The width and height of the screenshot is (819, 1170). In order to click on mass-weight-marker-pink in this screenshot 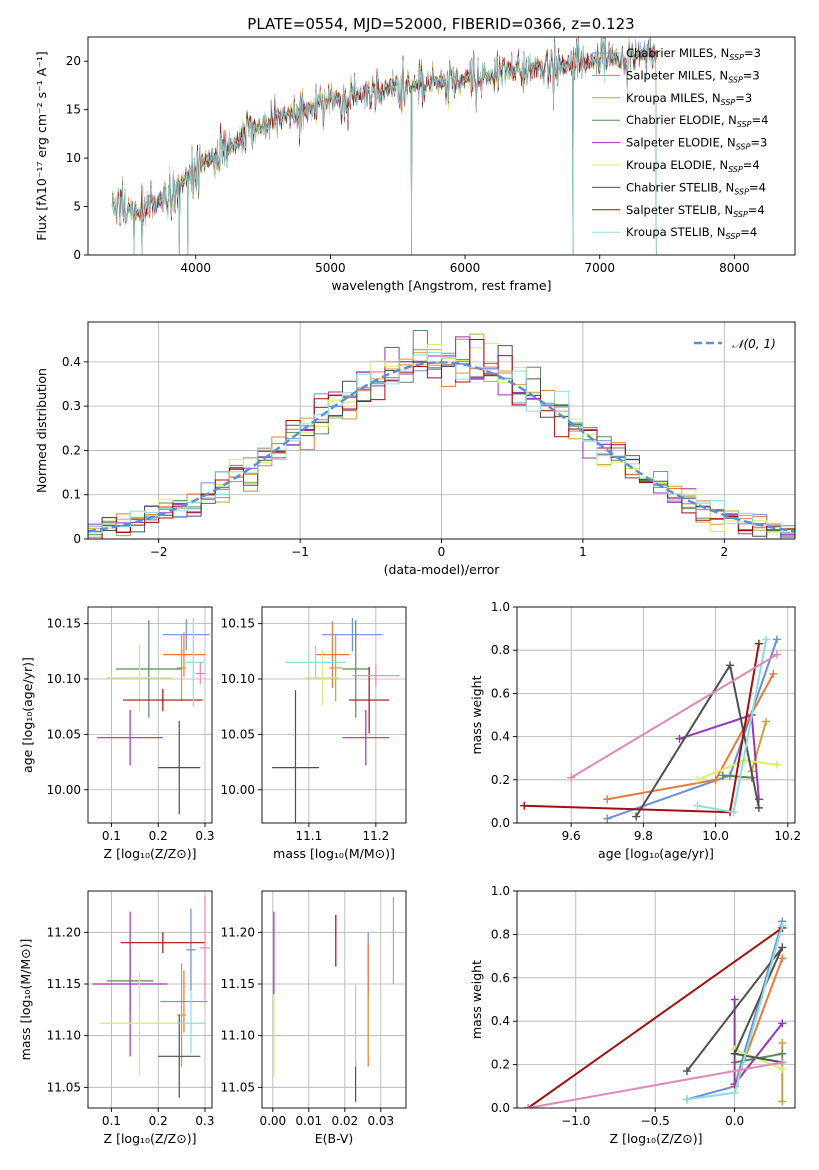, I will do `click(528, 1106)`.